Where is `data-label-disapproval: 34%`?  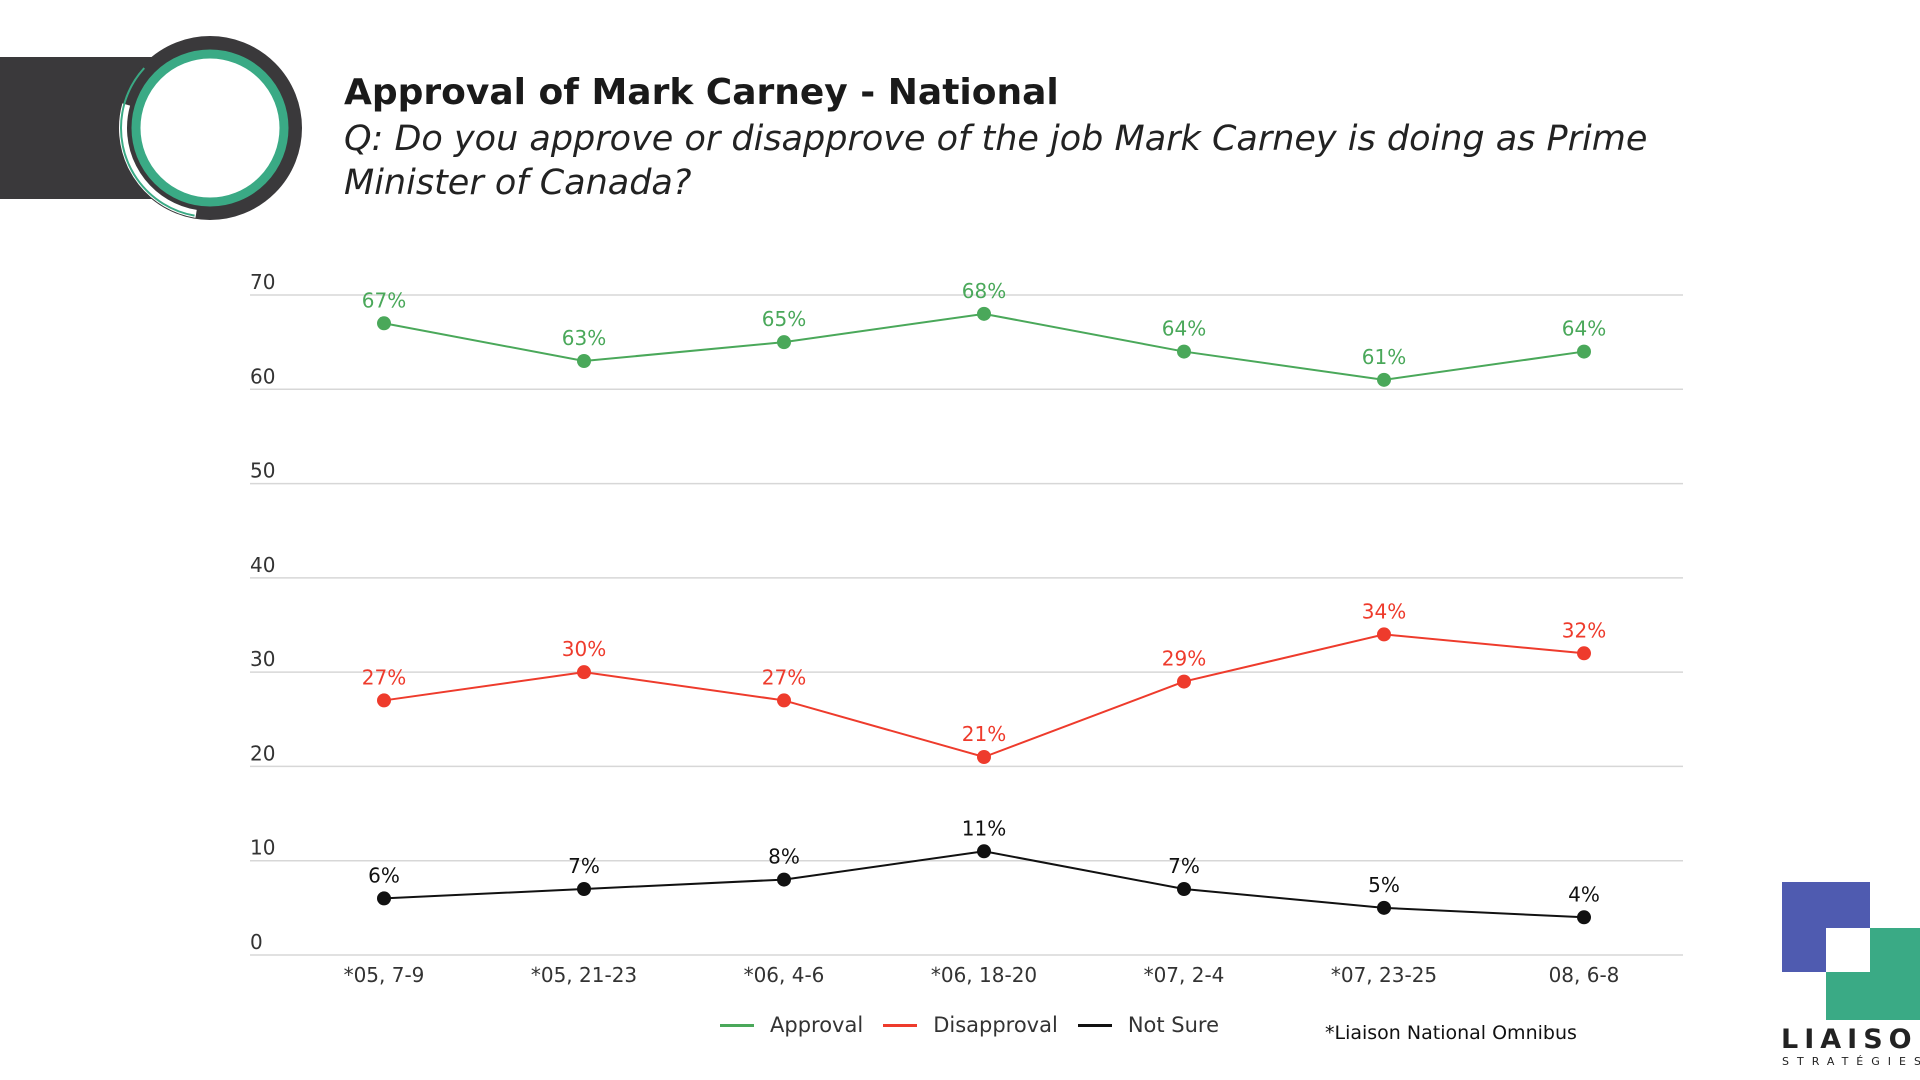
data-label-disapproval: 34% is located at coordinates (1384, 611).